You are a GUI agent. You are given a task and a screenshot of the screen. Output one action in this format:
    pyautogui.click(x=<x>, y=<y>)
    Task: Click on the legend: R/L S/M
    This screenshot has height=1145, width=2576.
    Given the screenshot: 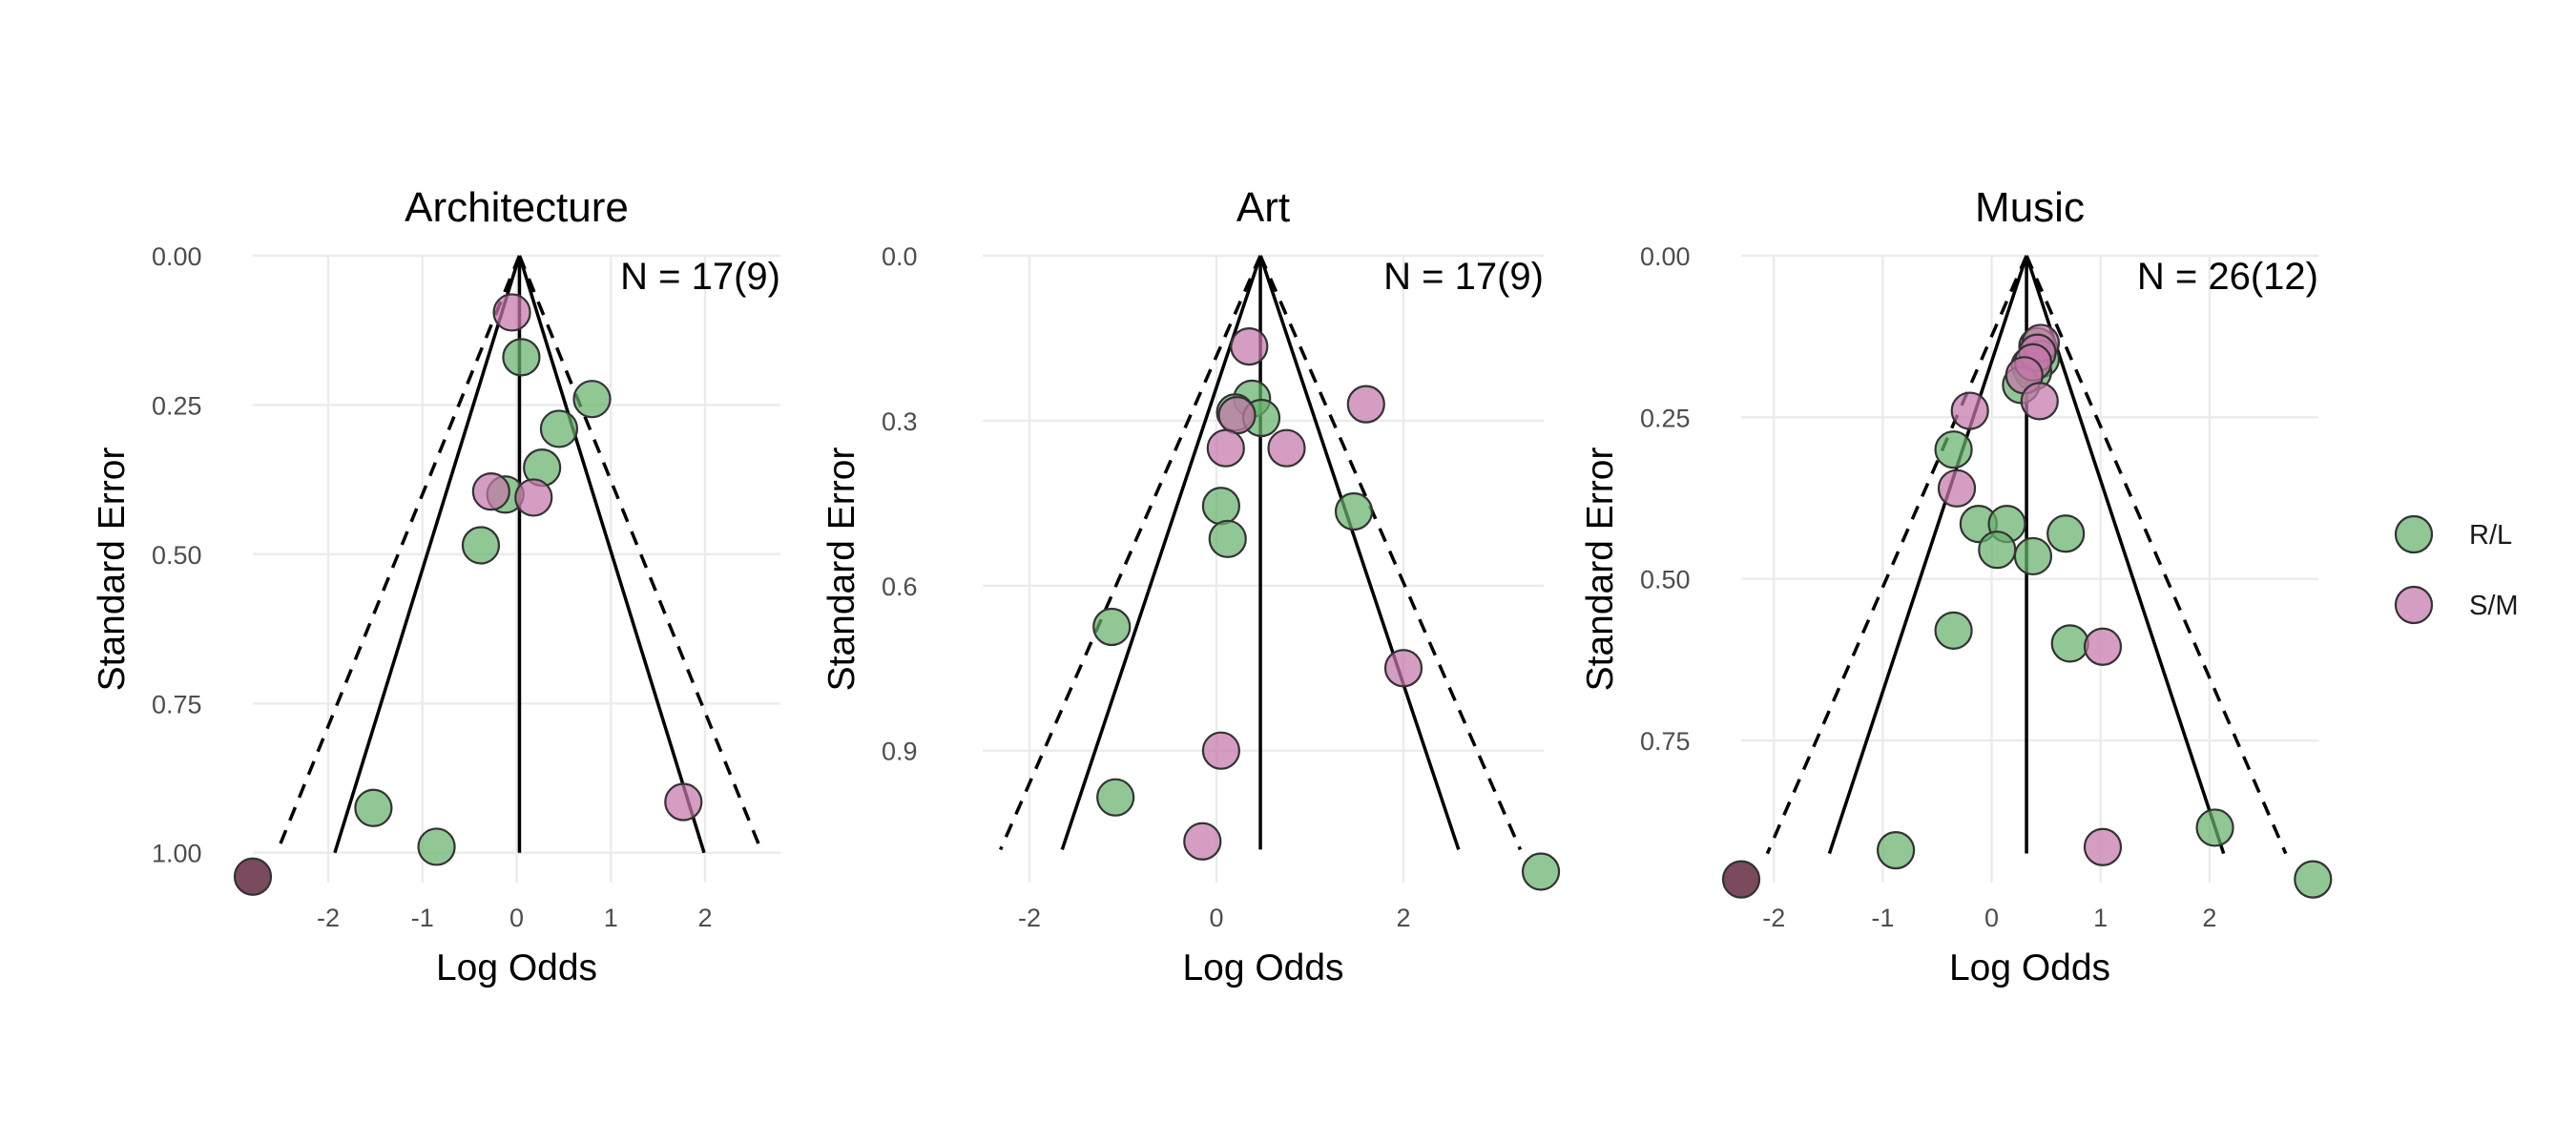 What is the action you would take?
    pyautogui.click(x=2456, y=570)
    